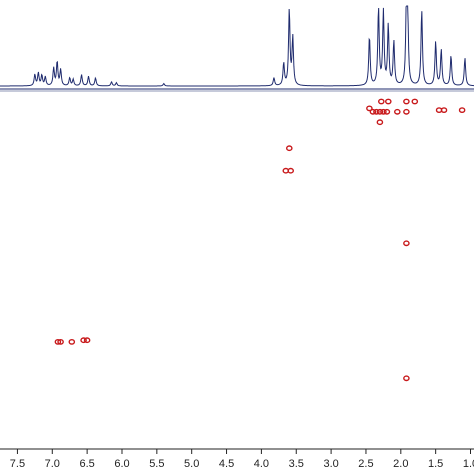 The image size is (474, 474). What do you see at coordinates (261, 464) in the screenshot?
I see `x-tick-label: 4.0` at bounding box center [261, 464].